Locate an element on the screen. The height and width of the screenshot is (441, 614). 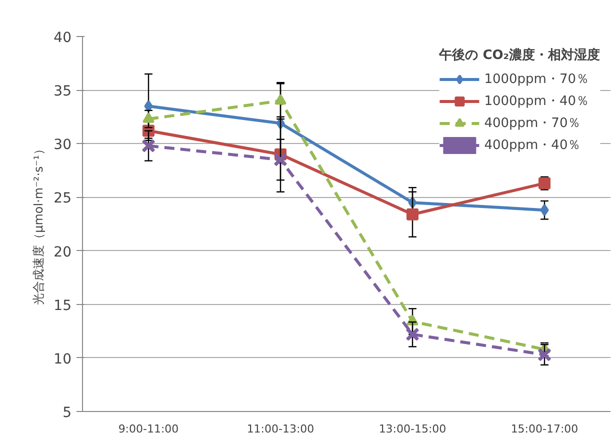
x-tick-label: 11:00-13:00 is located at coordinates (280, 429).